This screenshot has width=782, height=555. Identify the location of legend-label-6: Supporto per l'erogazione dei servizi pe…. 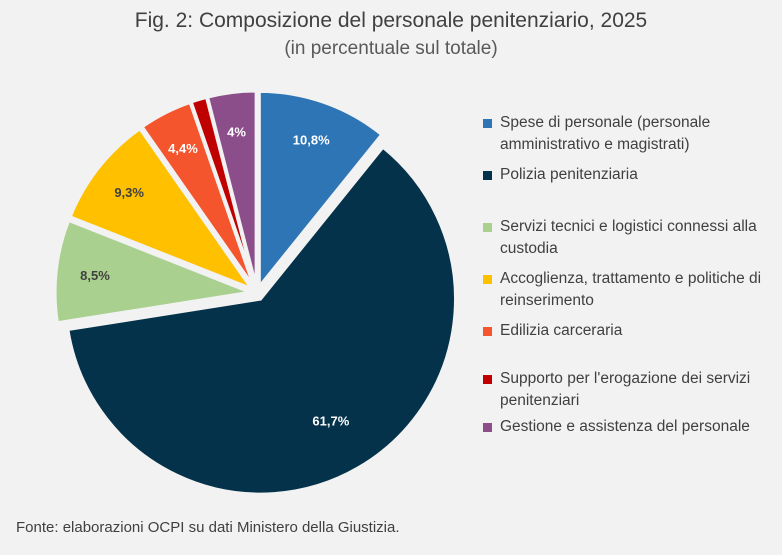
(625, 389).